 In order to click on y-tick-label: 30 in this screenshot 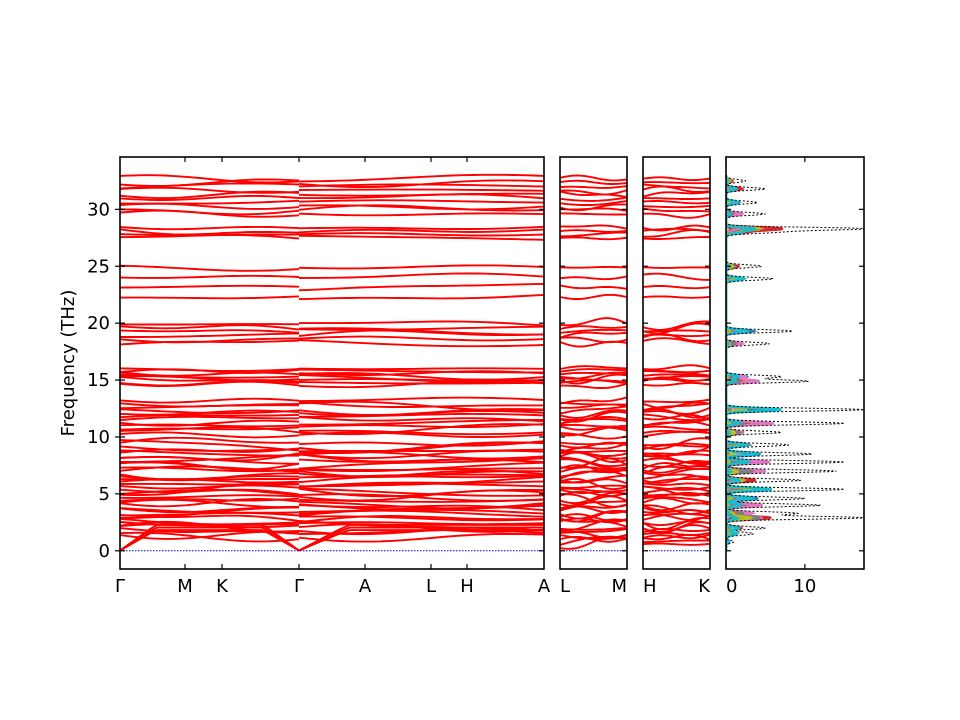, I will do `click(98, 209)`.